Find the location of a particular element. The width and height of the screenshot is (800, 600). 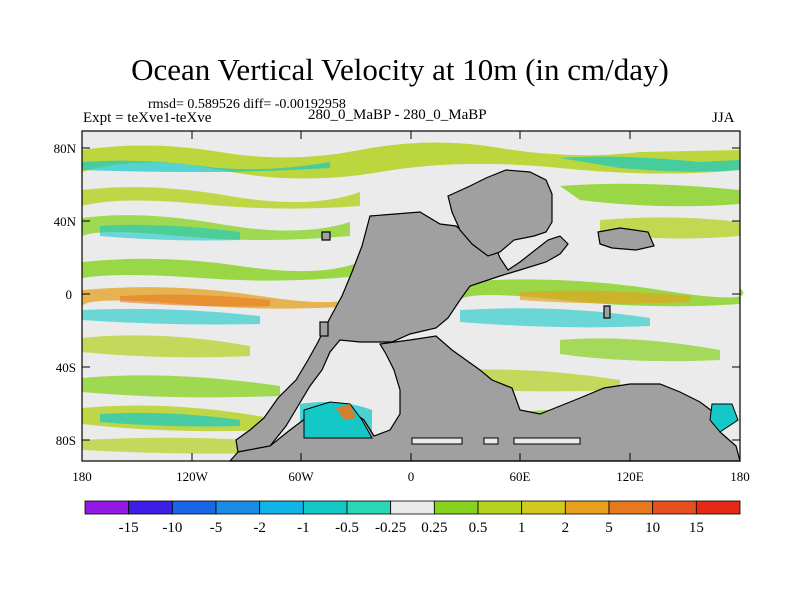

ocean-inlet-warm-patch is located at coordinates (346, 412).